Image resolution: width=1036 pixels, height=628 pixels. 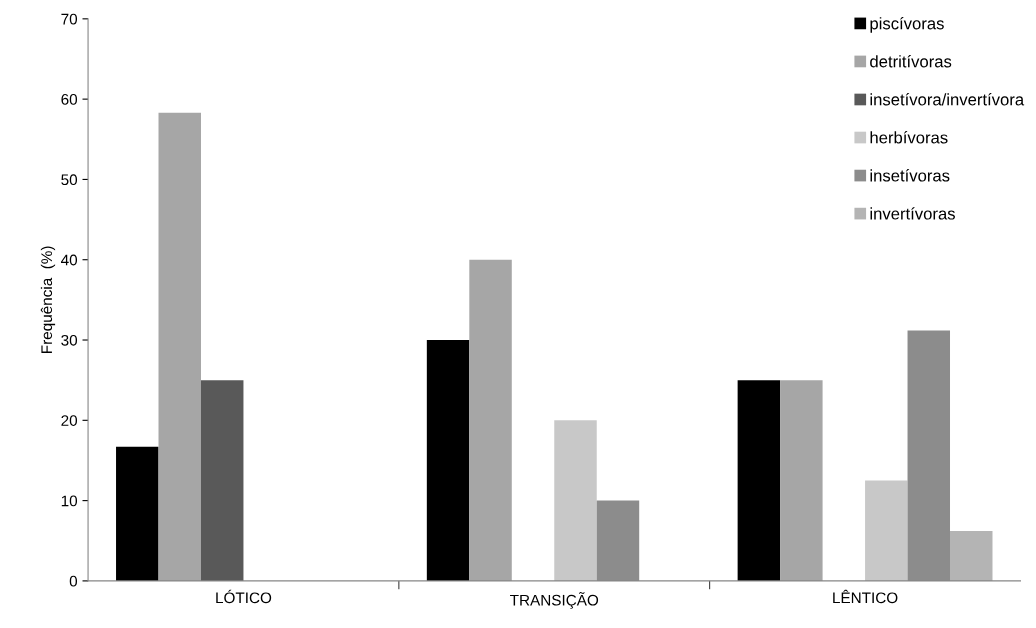 I want to click on y-tick-label: 50, so click(x=69, y=180).